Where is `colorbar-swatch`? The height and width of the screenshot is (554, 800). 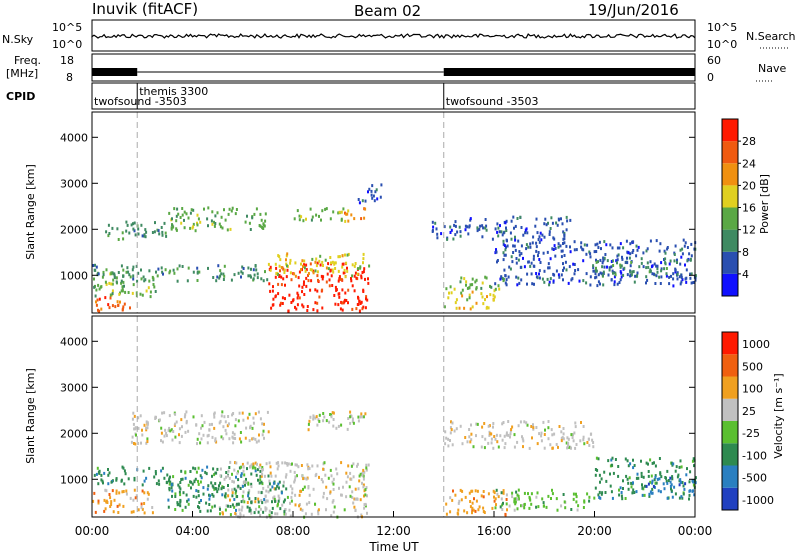
colorbar-swatch is located at coordinates (730, 174).